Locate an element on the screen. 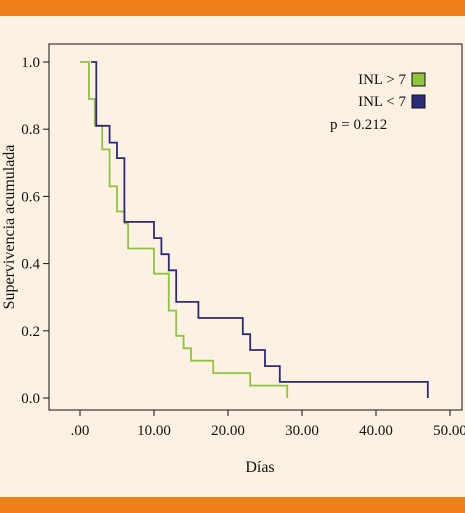 The image size is (465, 513). x-tick-label: 50.00 is located at coordinates (449, 431).